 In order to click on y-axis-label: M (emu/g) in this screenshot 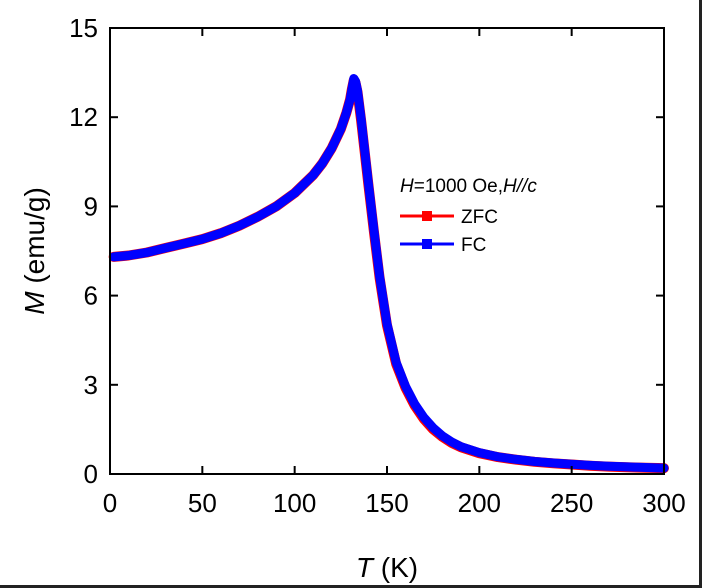, I will do `click(34, 251)`.